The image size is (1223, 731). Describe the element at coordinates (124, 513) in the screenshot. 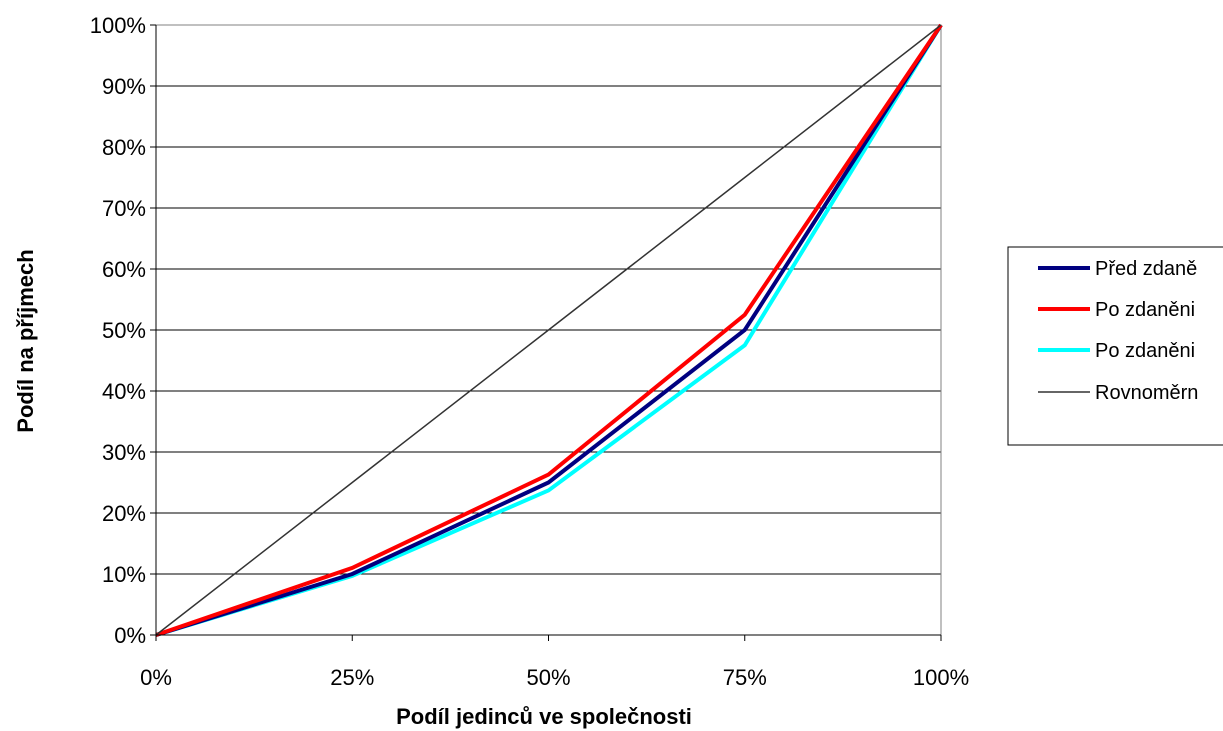

I see `y-tick-label: 20%` at that location.